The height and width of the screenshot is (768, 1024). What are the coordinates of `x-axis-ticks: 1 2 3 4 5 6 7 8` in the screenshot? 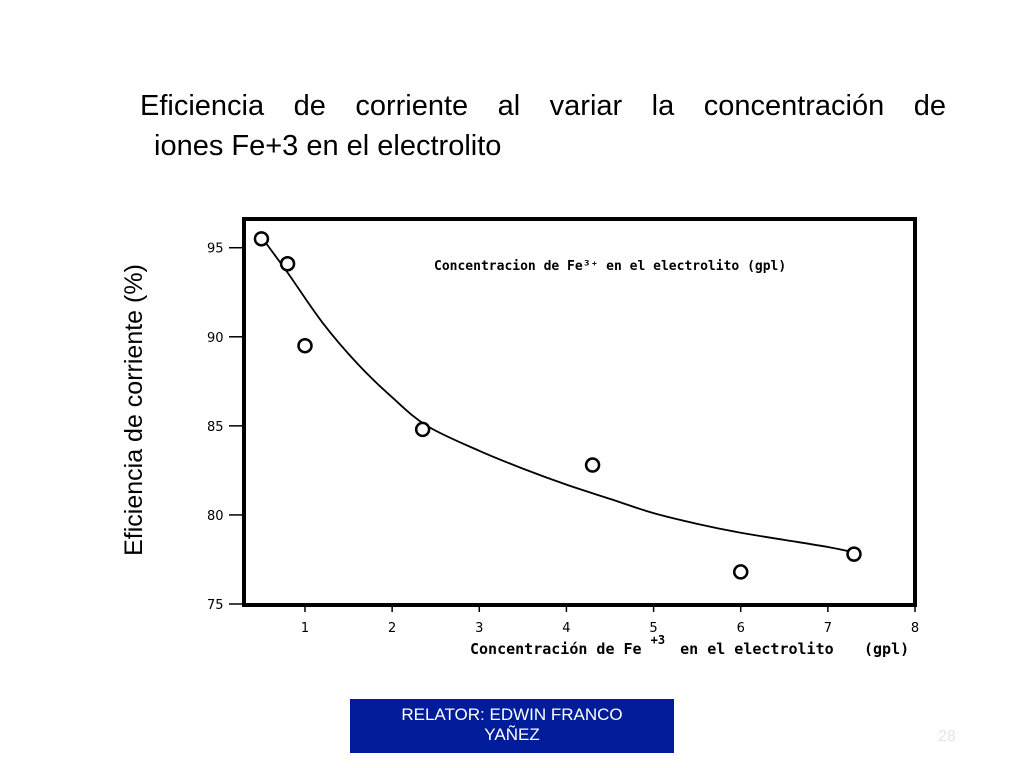 It's located at (610, 620).